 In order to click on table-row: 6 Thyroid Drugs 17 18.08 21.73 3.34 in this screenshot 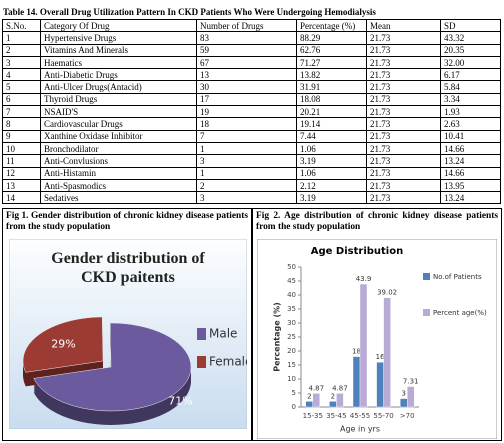, I will do `click(251, 99)`.